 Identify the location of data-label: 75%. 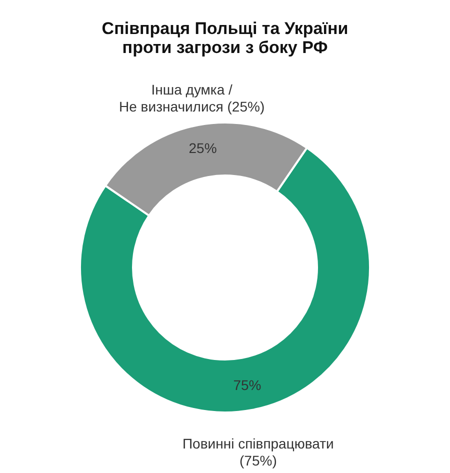
(247, 384).